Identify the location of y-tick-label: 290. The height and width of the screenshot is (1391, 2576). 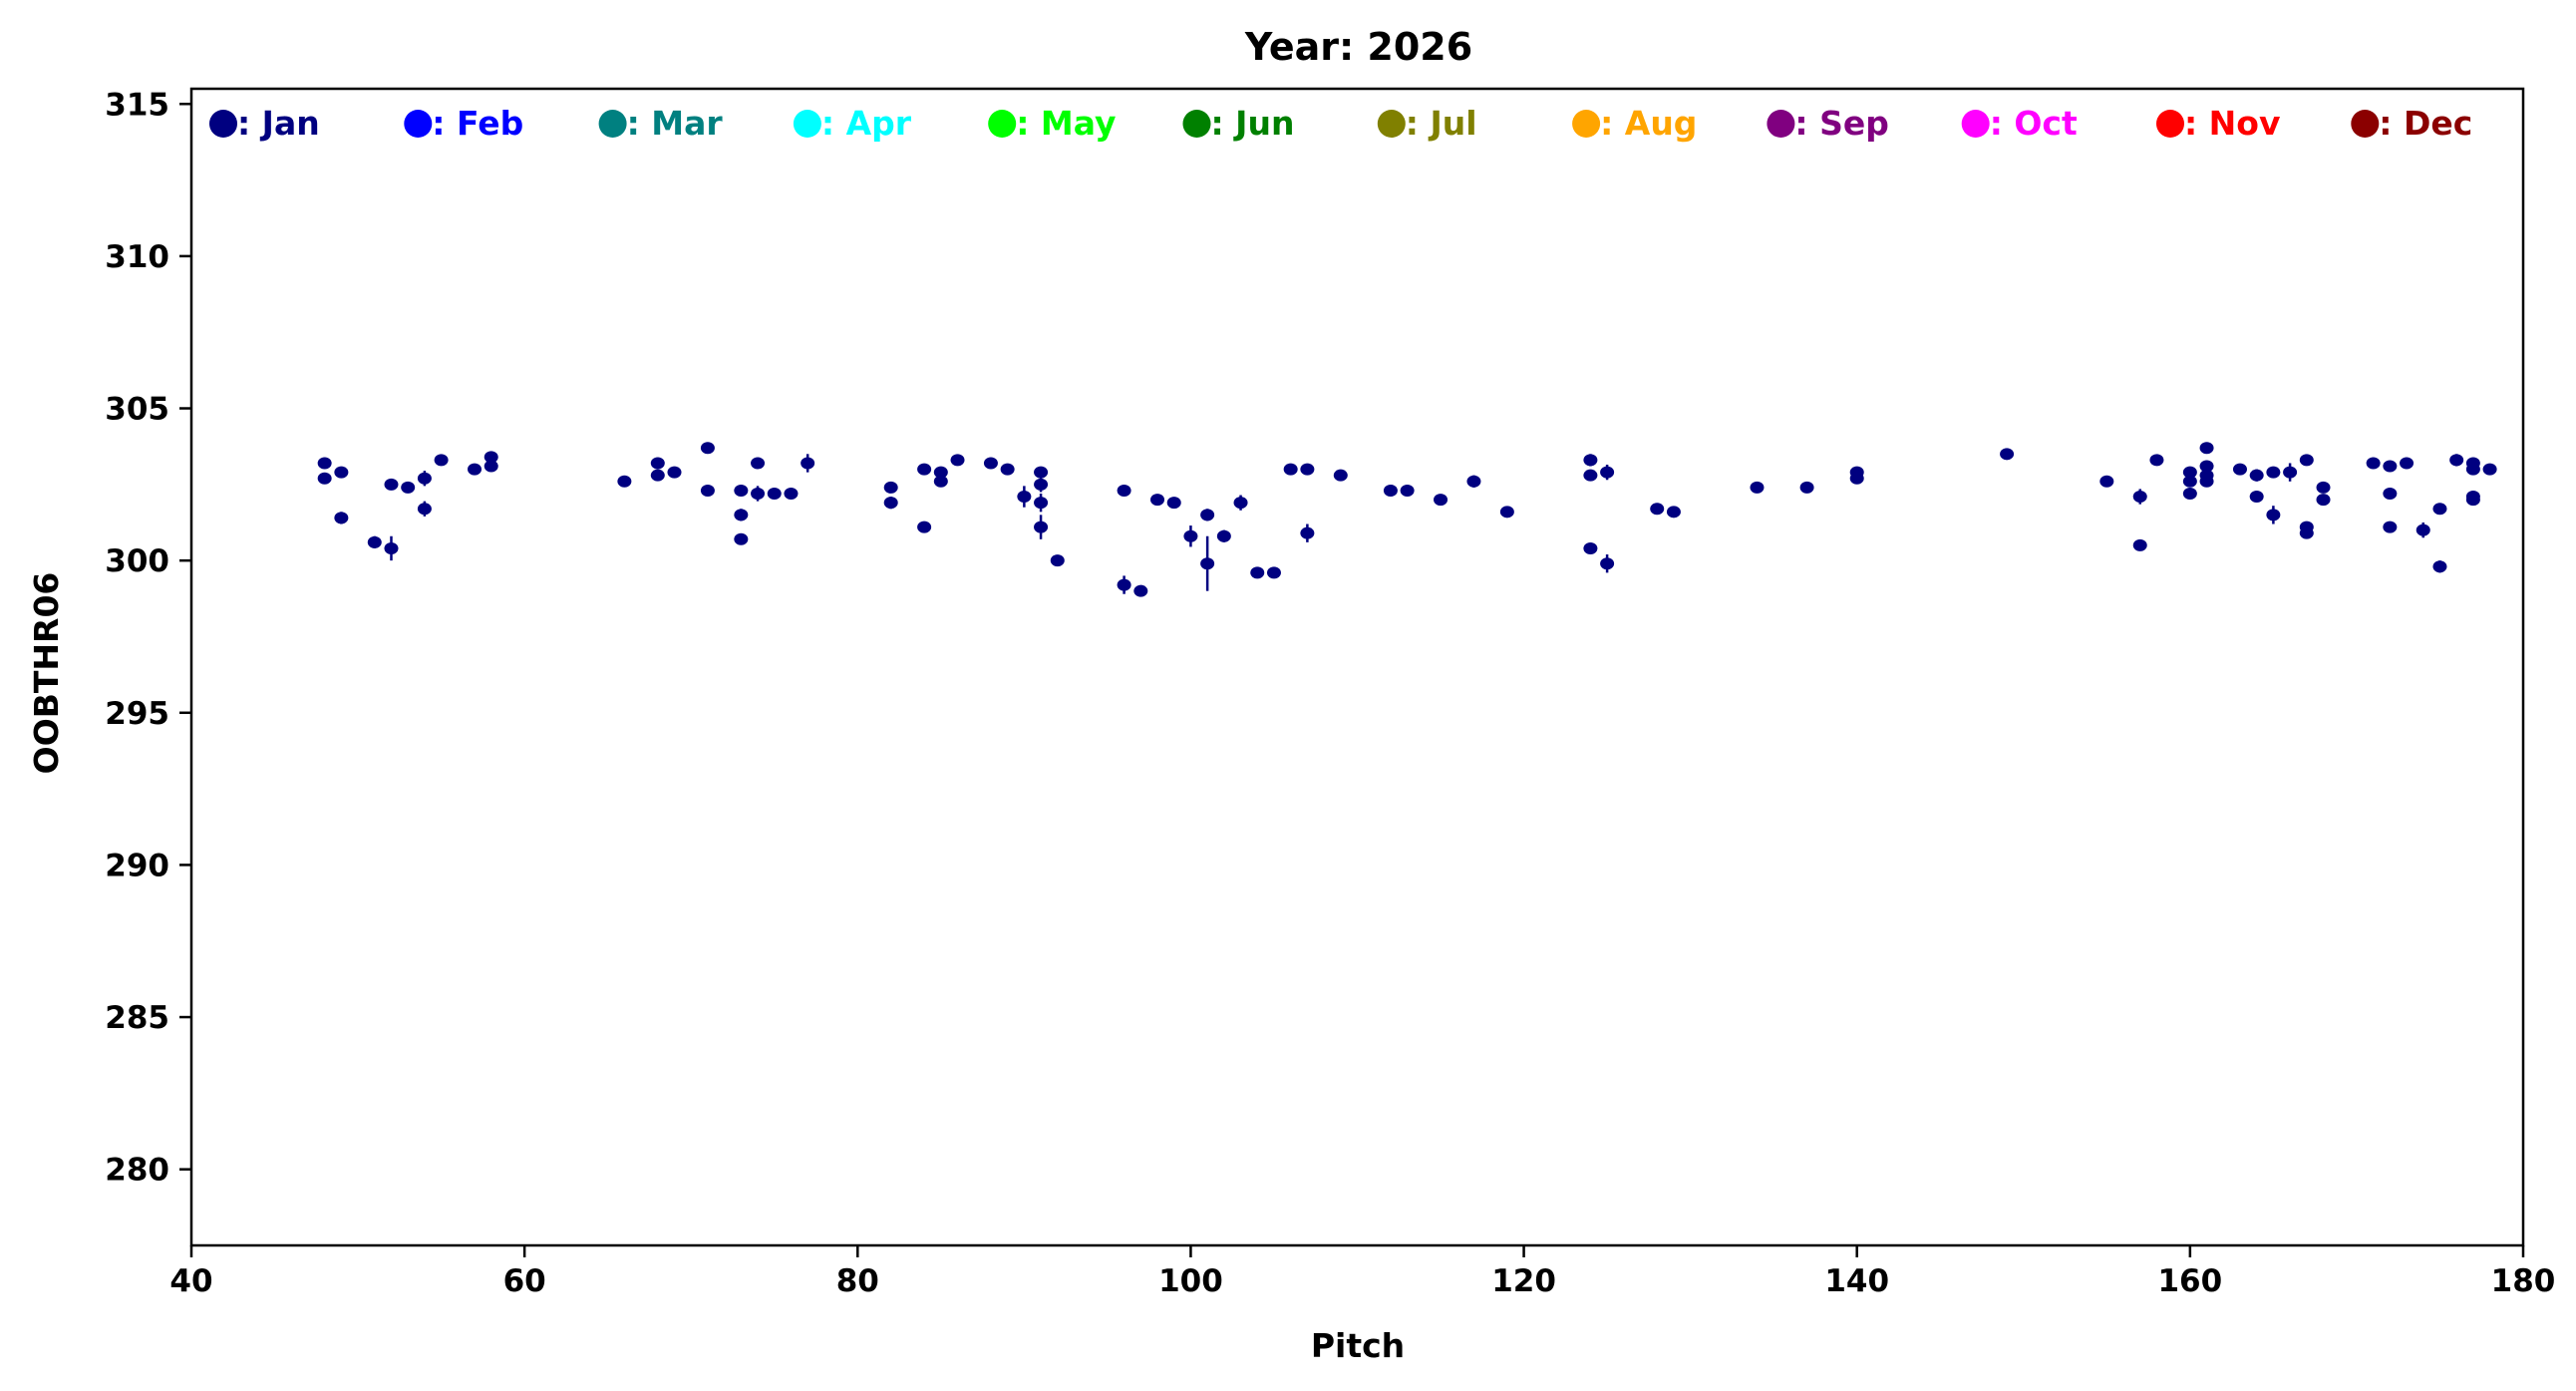
(137, 866).